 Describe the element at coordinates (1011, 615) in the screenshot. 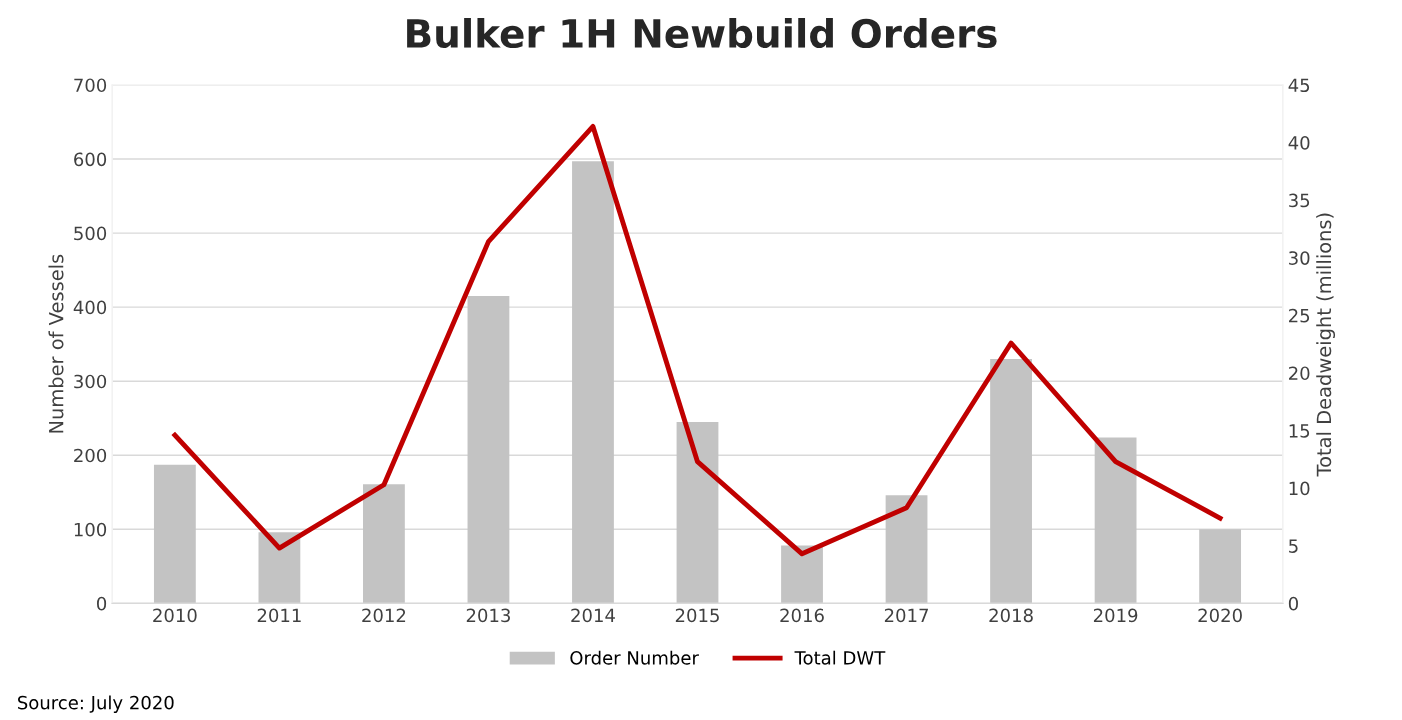

I see `x-tick-label: 2018` at that location.